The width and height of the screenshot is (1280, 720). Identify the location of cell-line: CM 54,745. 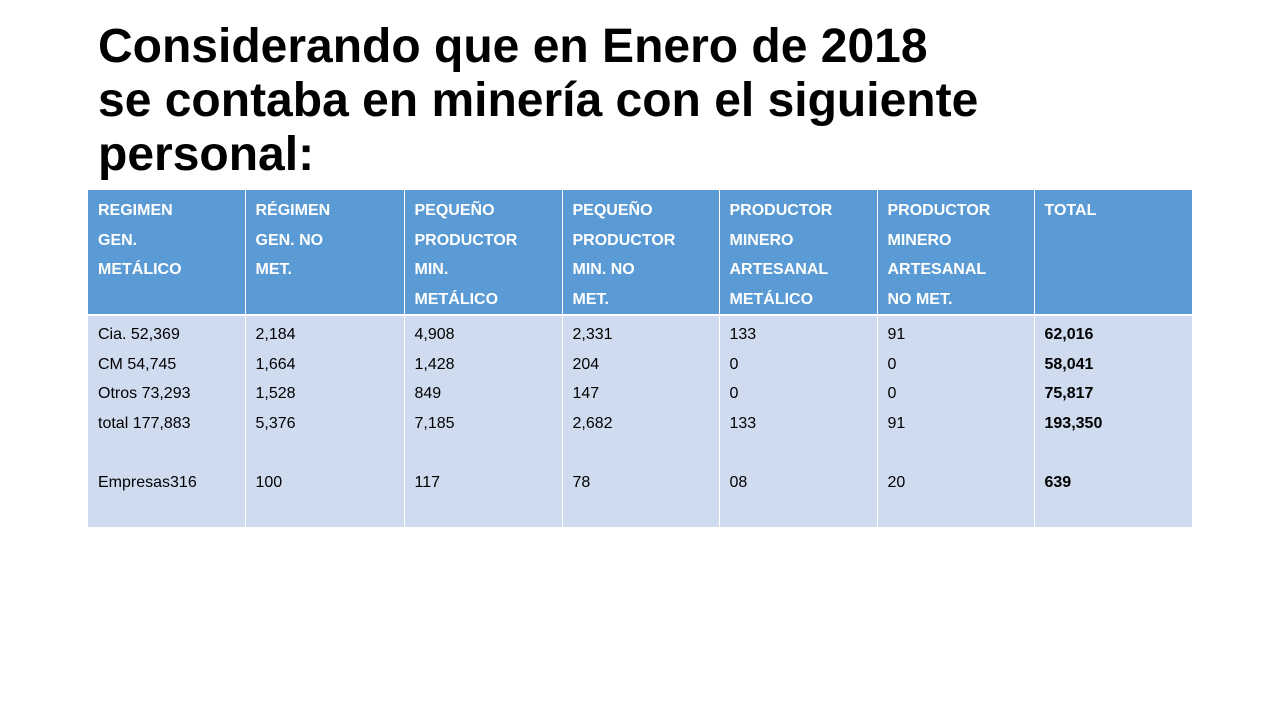
(137, 364).